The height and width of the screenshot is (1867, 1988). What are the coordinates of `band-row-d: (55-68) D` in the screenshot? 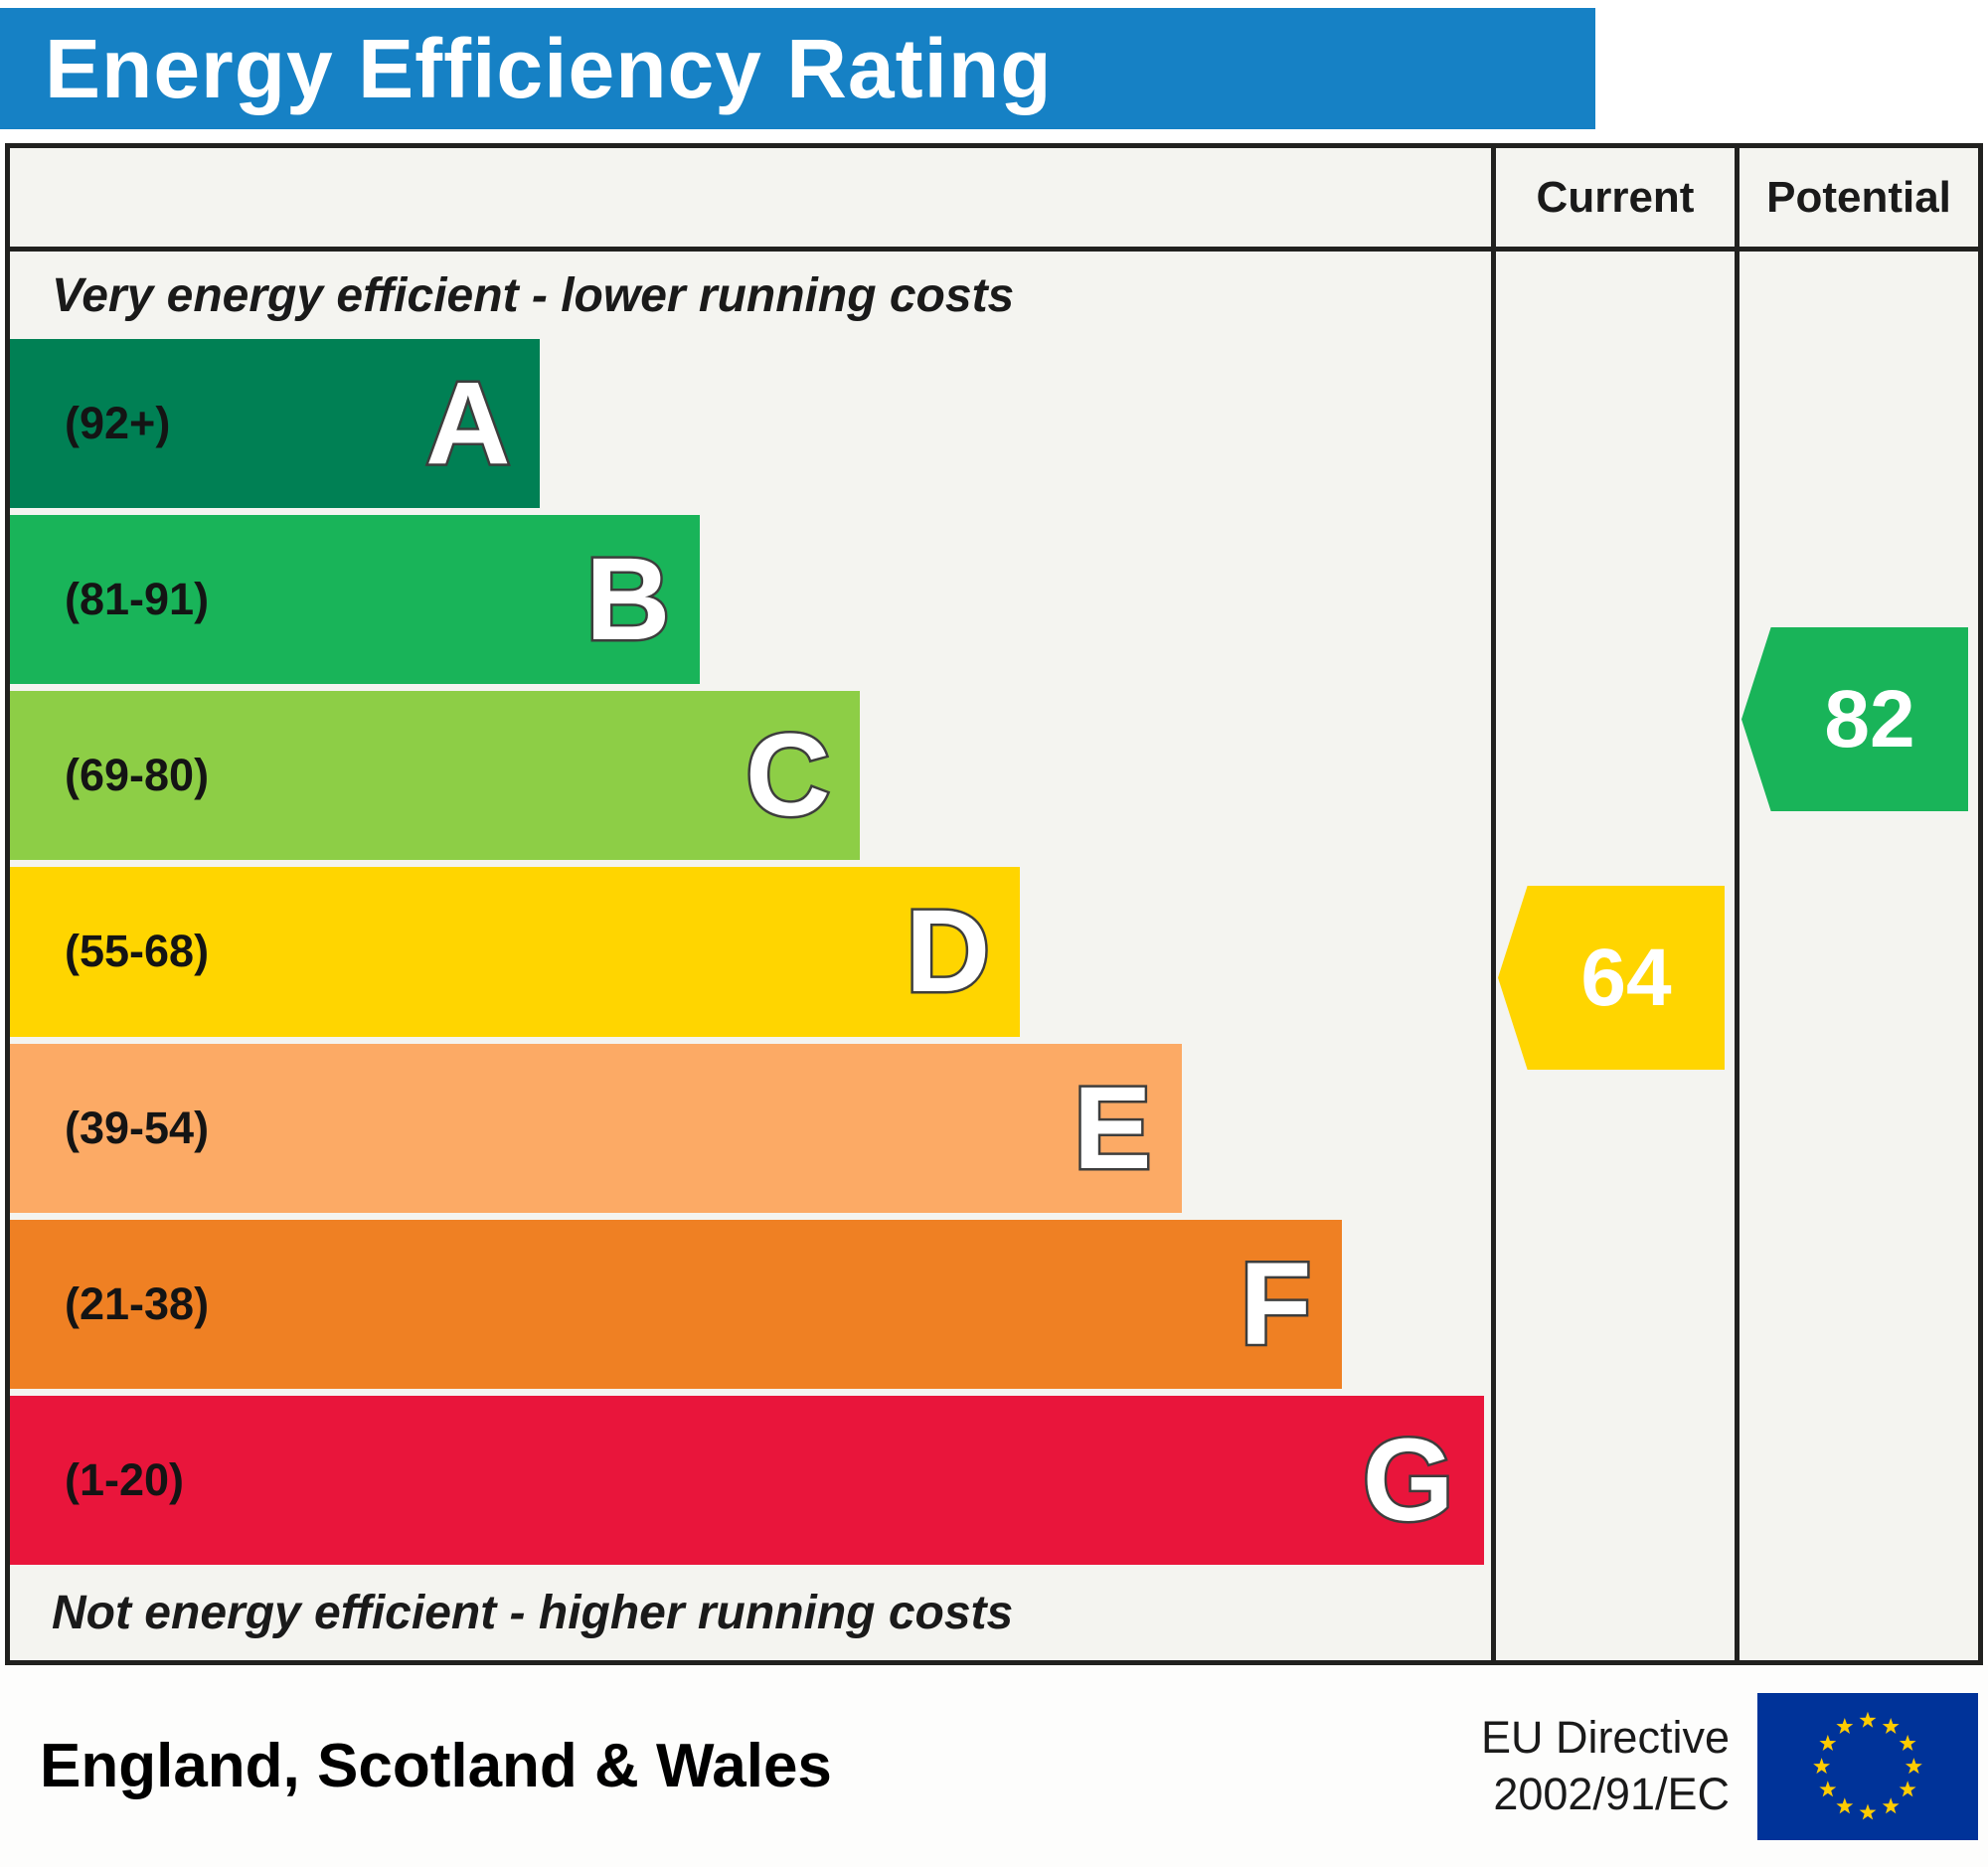 It's located at (750, 952).